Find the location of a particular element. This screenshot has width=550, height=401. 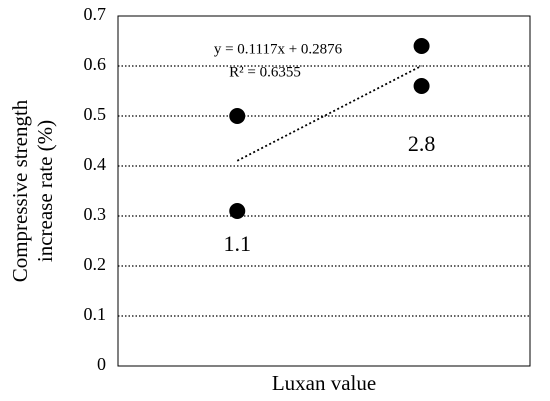

y-tick-label: 0.2 is located at coordinates (95, 264).